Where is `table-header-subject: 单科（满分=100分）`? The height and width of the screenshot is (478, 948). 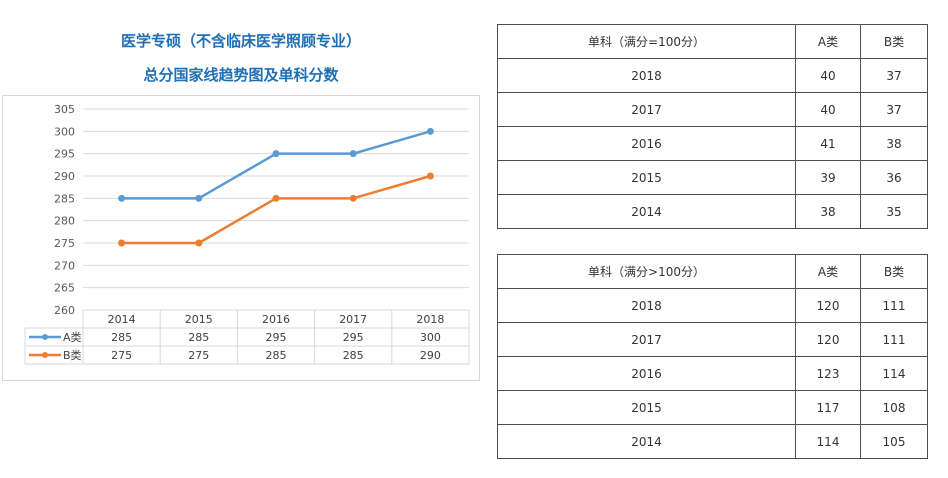
table-header-subject: 单科（满分=100分） is located at coordinates (646, 41).